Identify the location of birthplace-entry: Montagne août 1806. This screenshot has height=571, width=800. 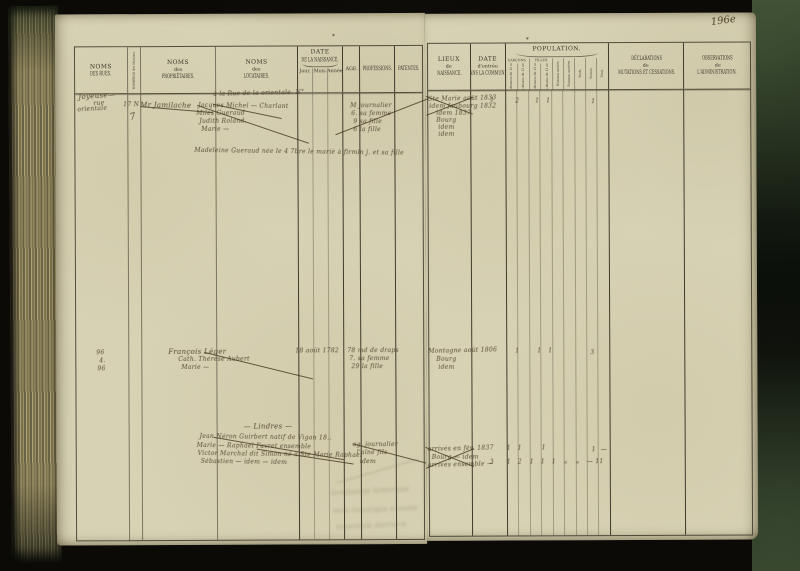
(463, 350).